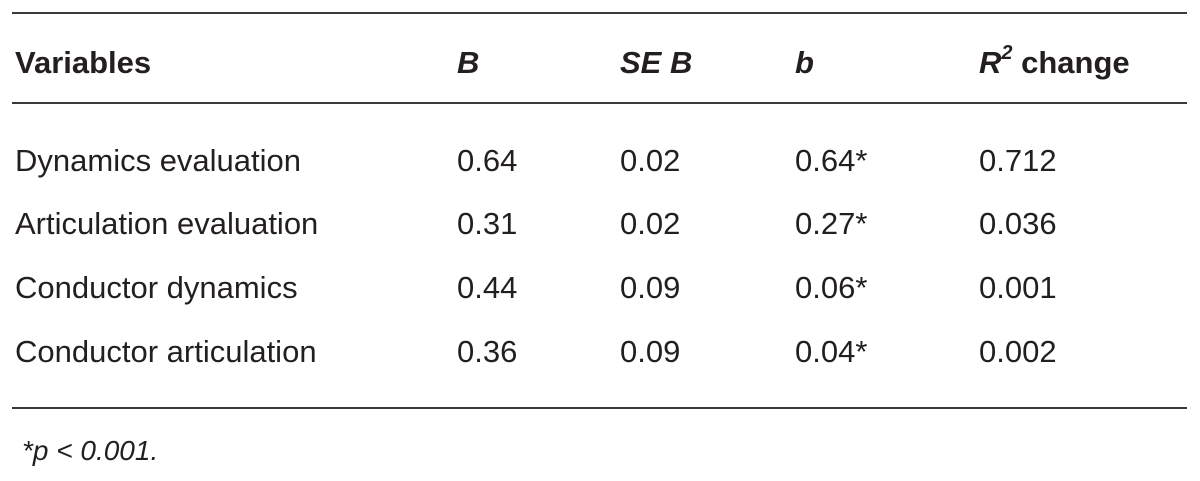 This screenshot has width=1200, height=481. I want to click on table-header-rule, so click(599, 103).